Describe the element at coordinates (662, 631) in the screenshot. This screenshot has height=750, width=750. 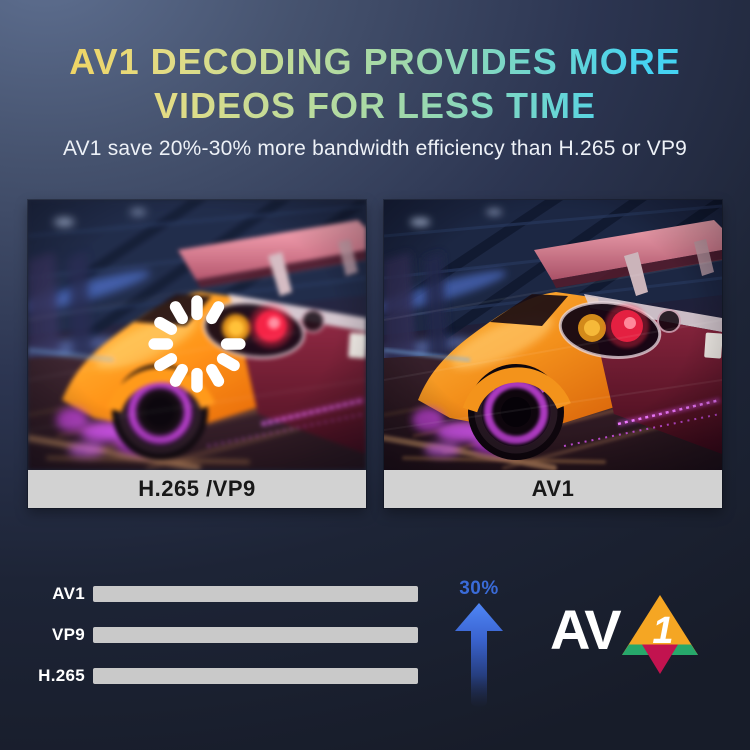
I see `av1-logo-digit: 1` at that location.